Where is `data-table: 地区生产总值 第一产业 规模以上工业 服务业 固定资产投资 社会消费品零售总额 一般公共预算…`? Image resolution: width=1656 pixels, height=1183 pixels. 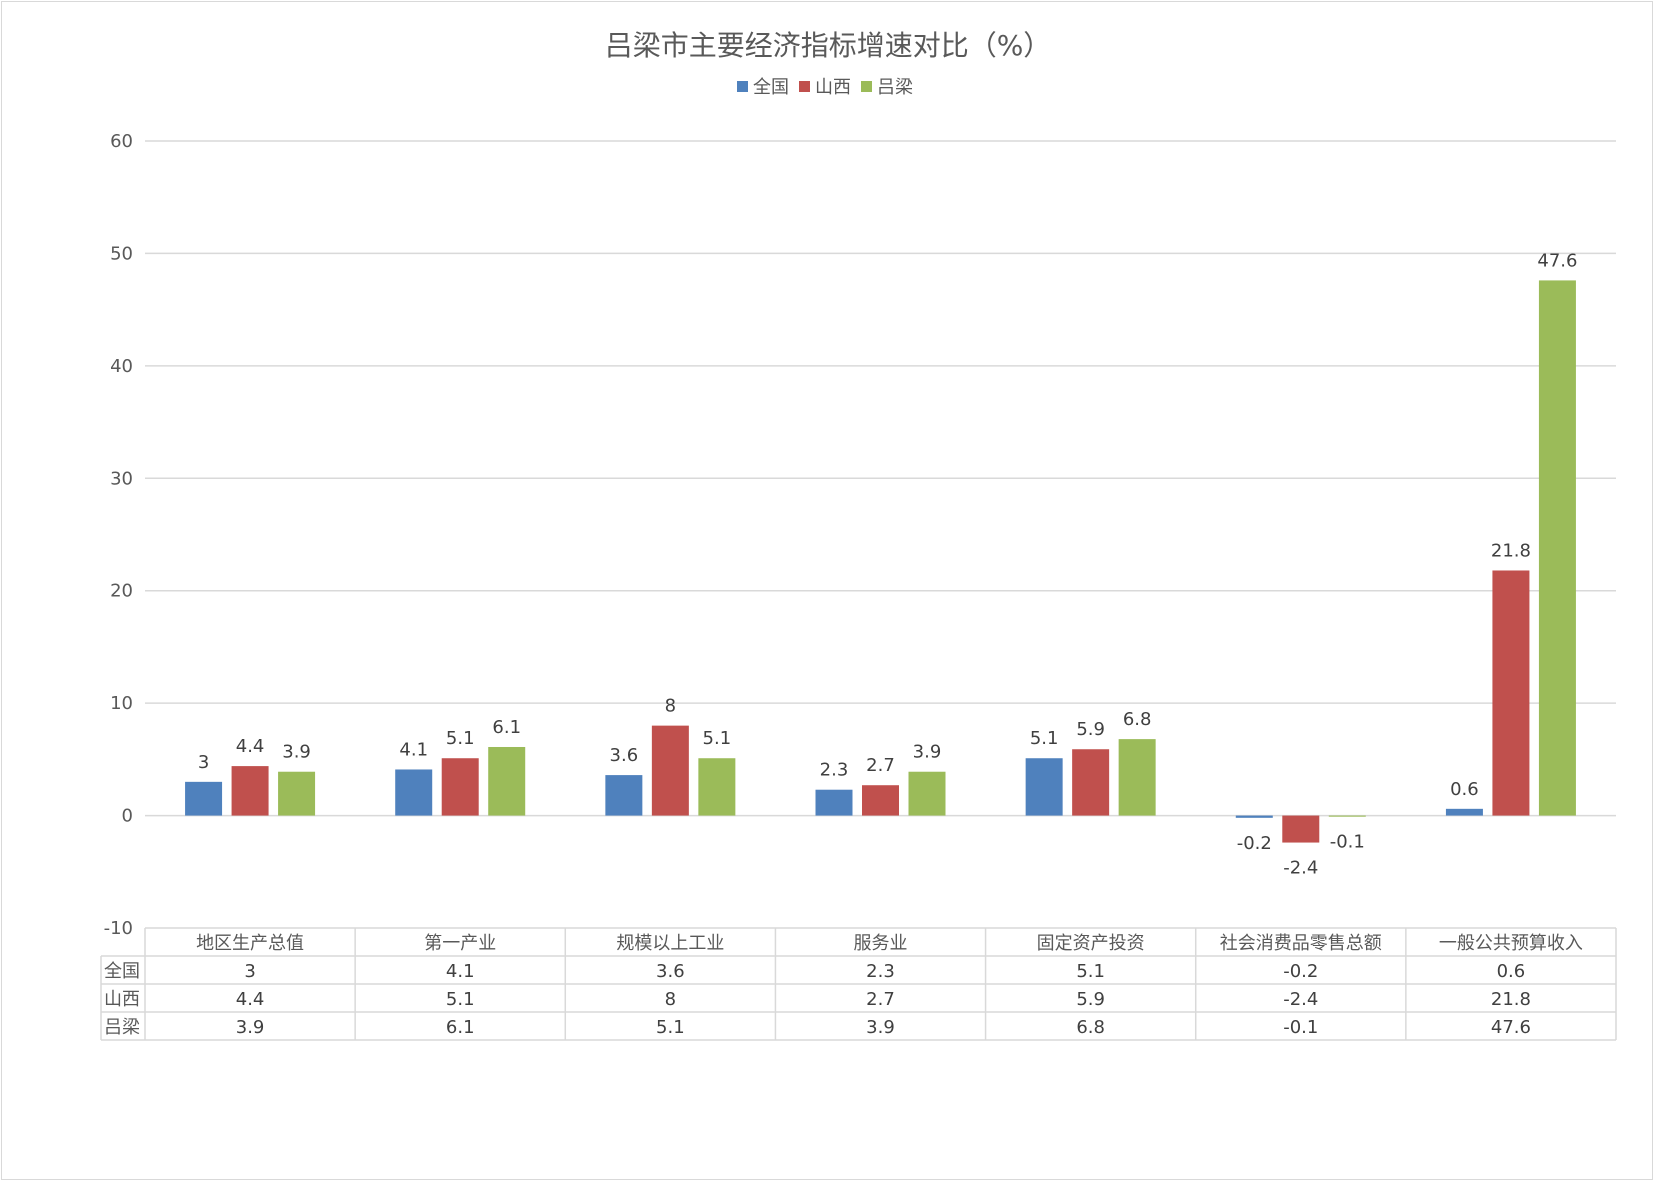
data-table: 地区生产总值 第一产业 规模以上工业 服务业 固定资产投资 社会消费品零售总额 一般公共预算… is located at coordinates (858, 984).